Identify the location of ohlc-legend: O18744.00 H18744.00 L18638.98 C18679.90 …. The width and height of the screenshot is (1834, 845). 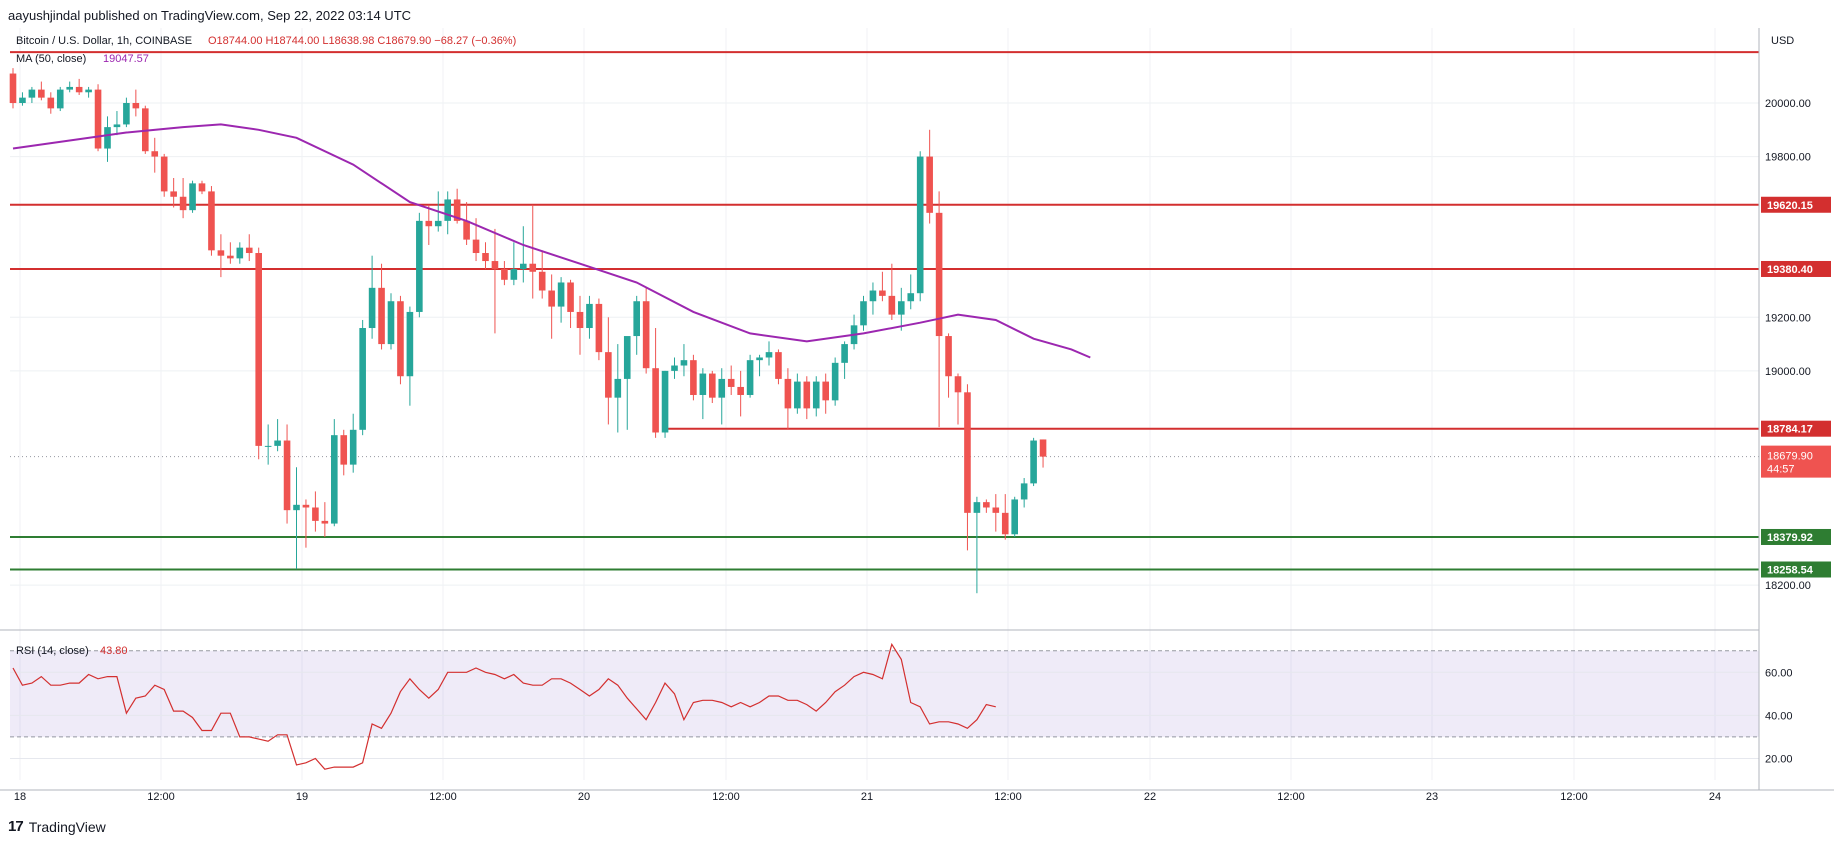
(362, 41).